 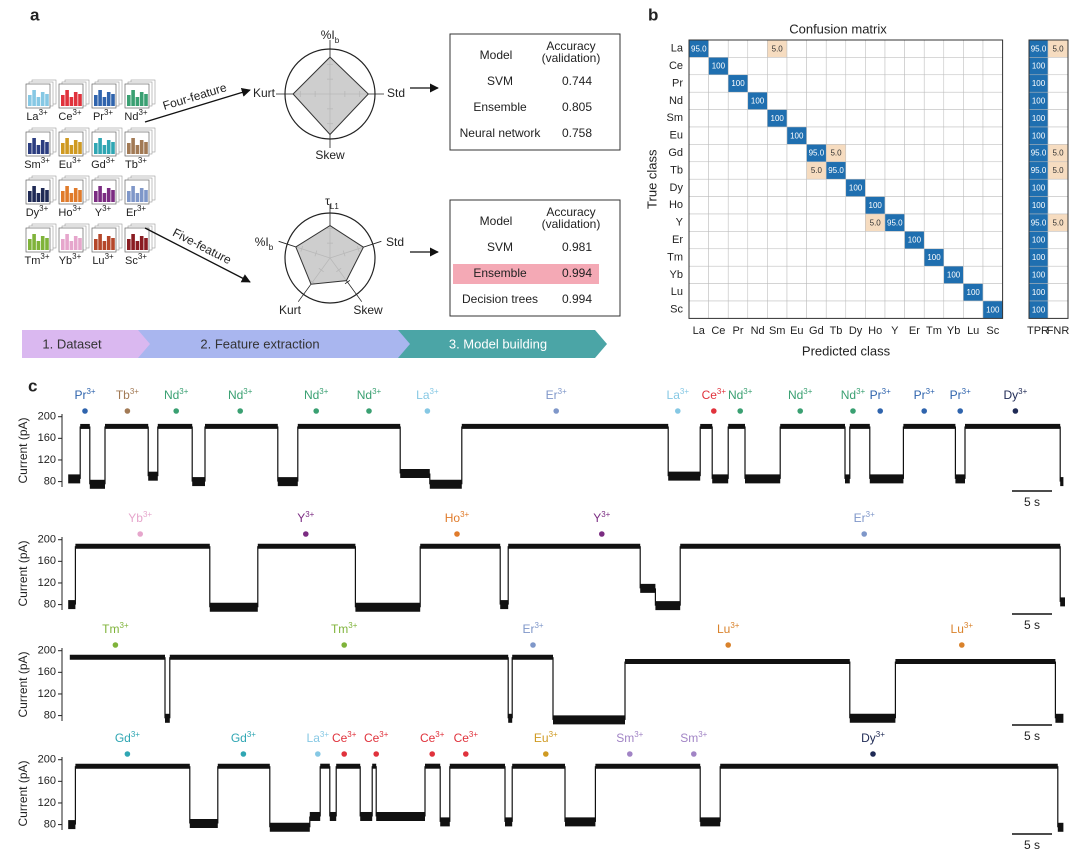 What do you see at coordinates (577, 273) in the screenshot?
I see `table-accuracy: 0.994` at bounding box center [577, 273].